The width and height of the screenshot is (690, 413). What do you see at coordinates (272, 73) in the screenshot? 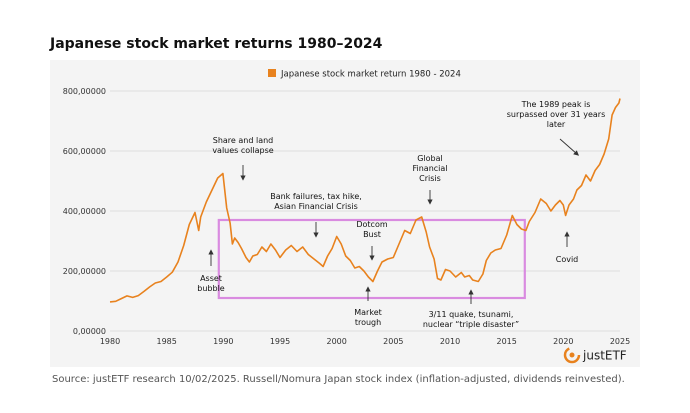
I see `legend-swatch` at bounding box center [272, 73].